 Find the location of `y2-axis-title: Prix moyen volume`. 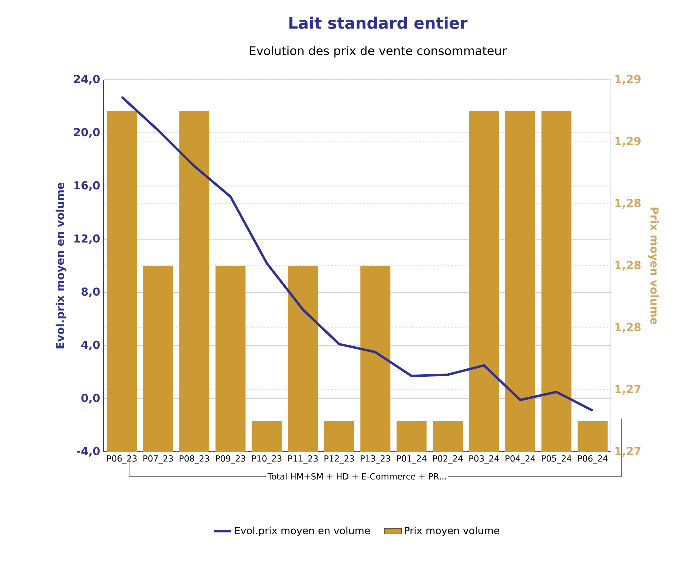

y2-axis-title: Prix moyen volume is located at coordinates (654, 266).